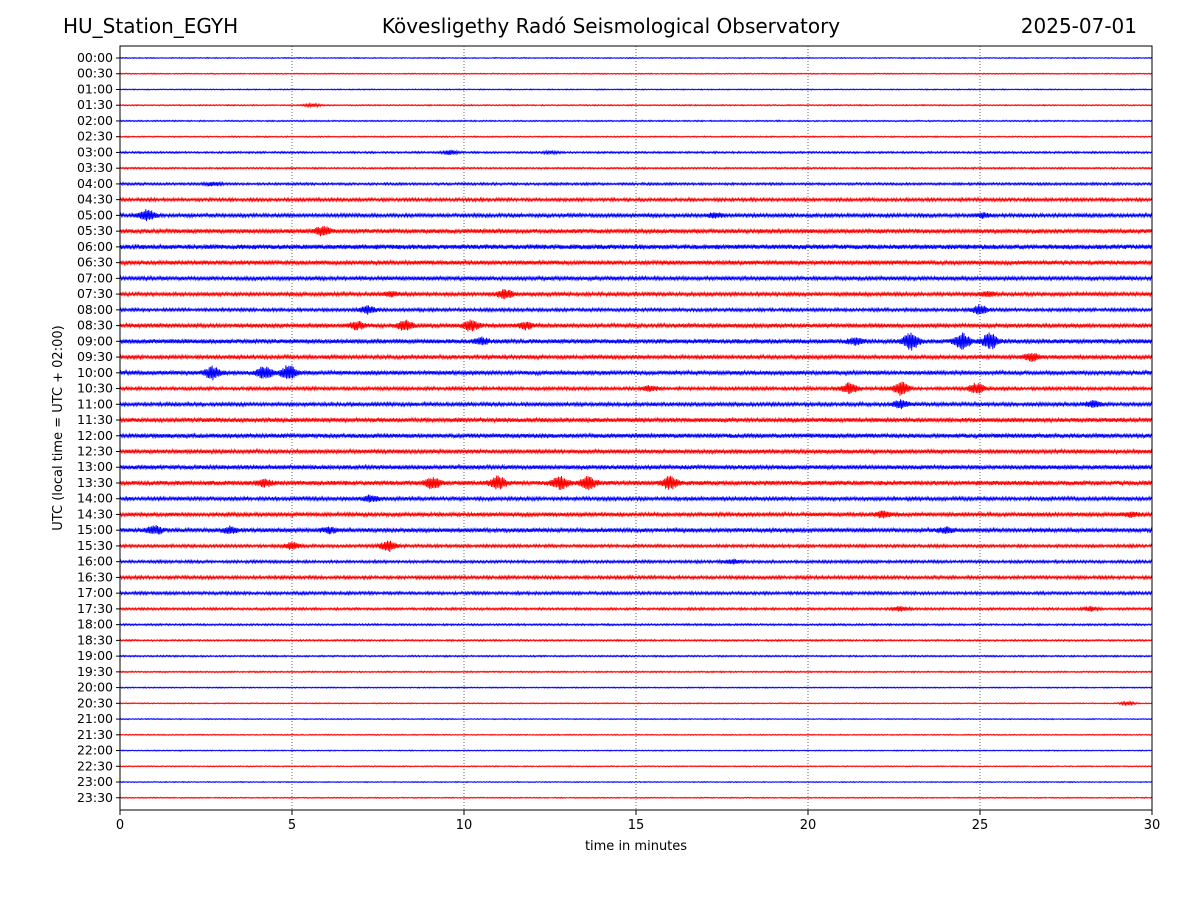 The height and width of the screenshot is (900, 1200). Describe the element at coordinates (95, 671) in the screenshot. I see `y-tick-label: 19:30` at that location.